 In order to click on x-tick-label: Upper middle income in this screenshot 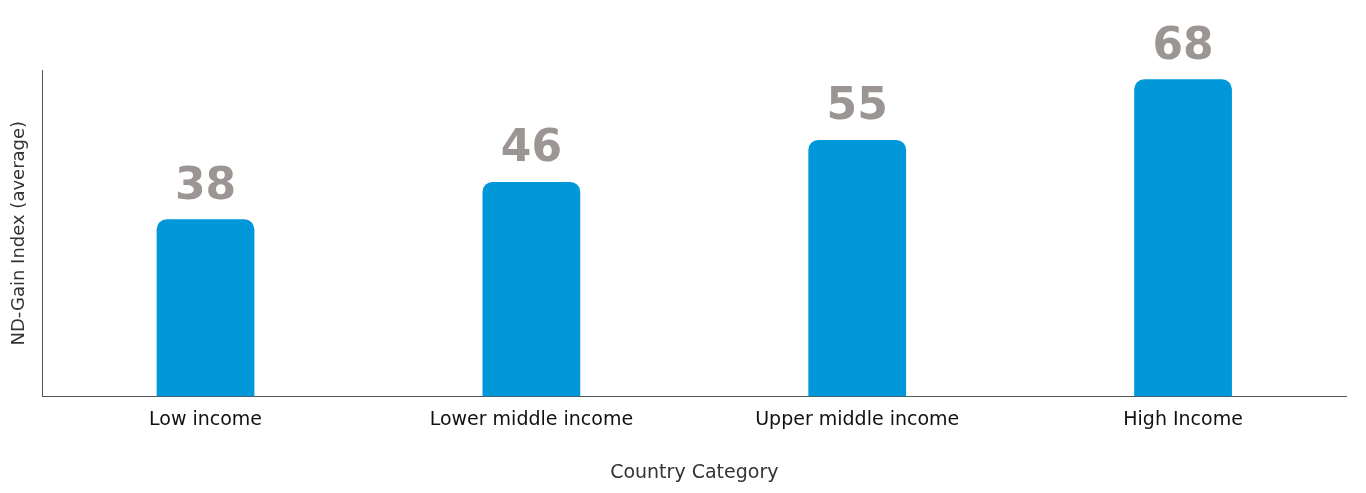, I will do `click(857, 417)`.